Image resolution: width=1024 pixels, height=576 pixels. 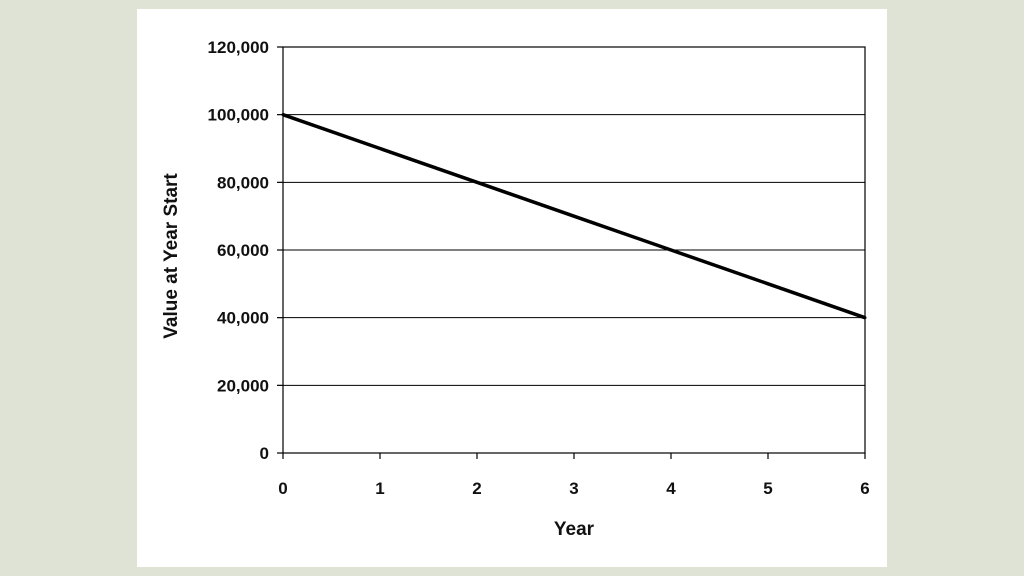 What do you see at coordinates (238, 47) in the screenshot?
I see `y-tick-label: 120,000` at bounding box center [238, 47].